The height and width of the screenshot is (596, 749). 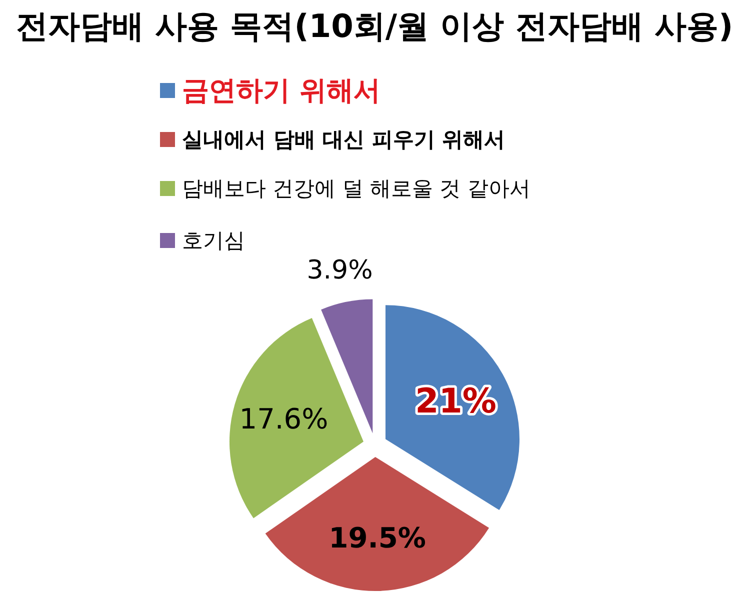 What do you see at coordinates (356, 188) in the screenshot?
I see `legend-label: 담배보다 건강에 덜 해로울 것 같아서` at bounding box center [356, 188].